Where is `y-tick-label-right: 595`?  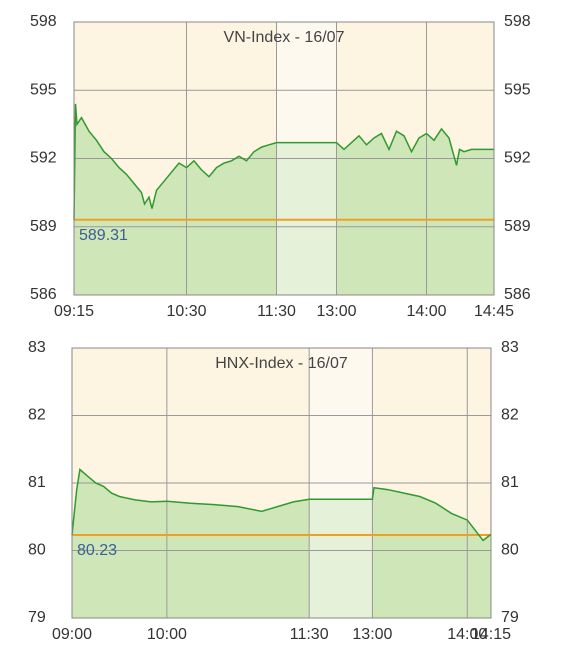 y-tick-label-right: 595 is located at coordinates (517, 89).